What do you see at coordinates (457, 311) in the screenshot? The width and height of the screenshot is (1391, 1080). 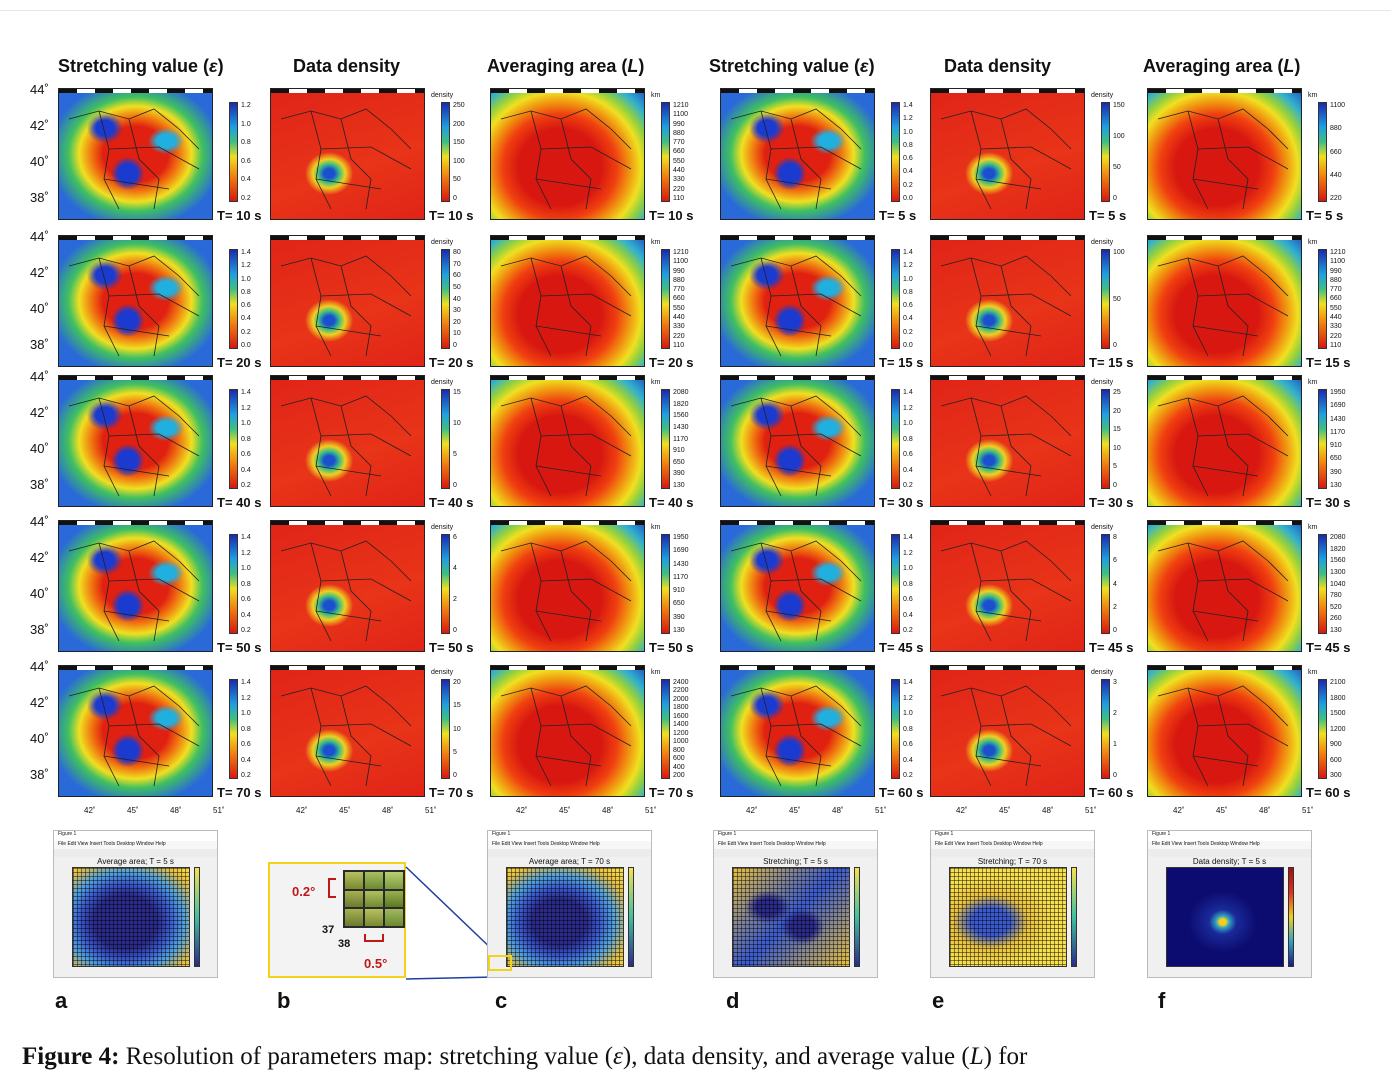 I see `colorbar-tick-label: 30` at bounding box center [457, 311].